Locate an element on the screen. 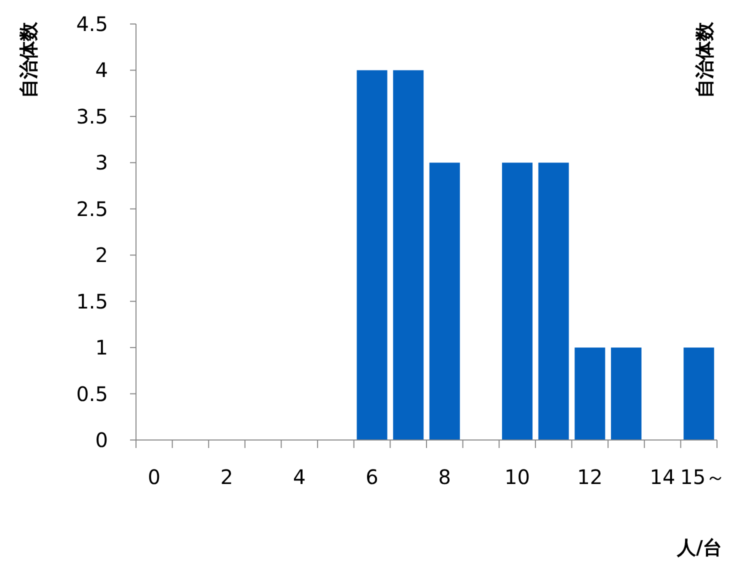 Image resolution: width=729 pixels, height=563 pixels. y-tick-label: 0.5 is located at coordinates (92, 394).